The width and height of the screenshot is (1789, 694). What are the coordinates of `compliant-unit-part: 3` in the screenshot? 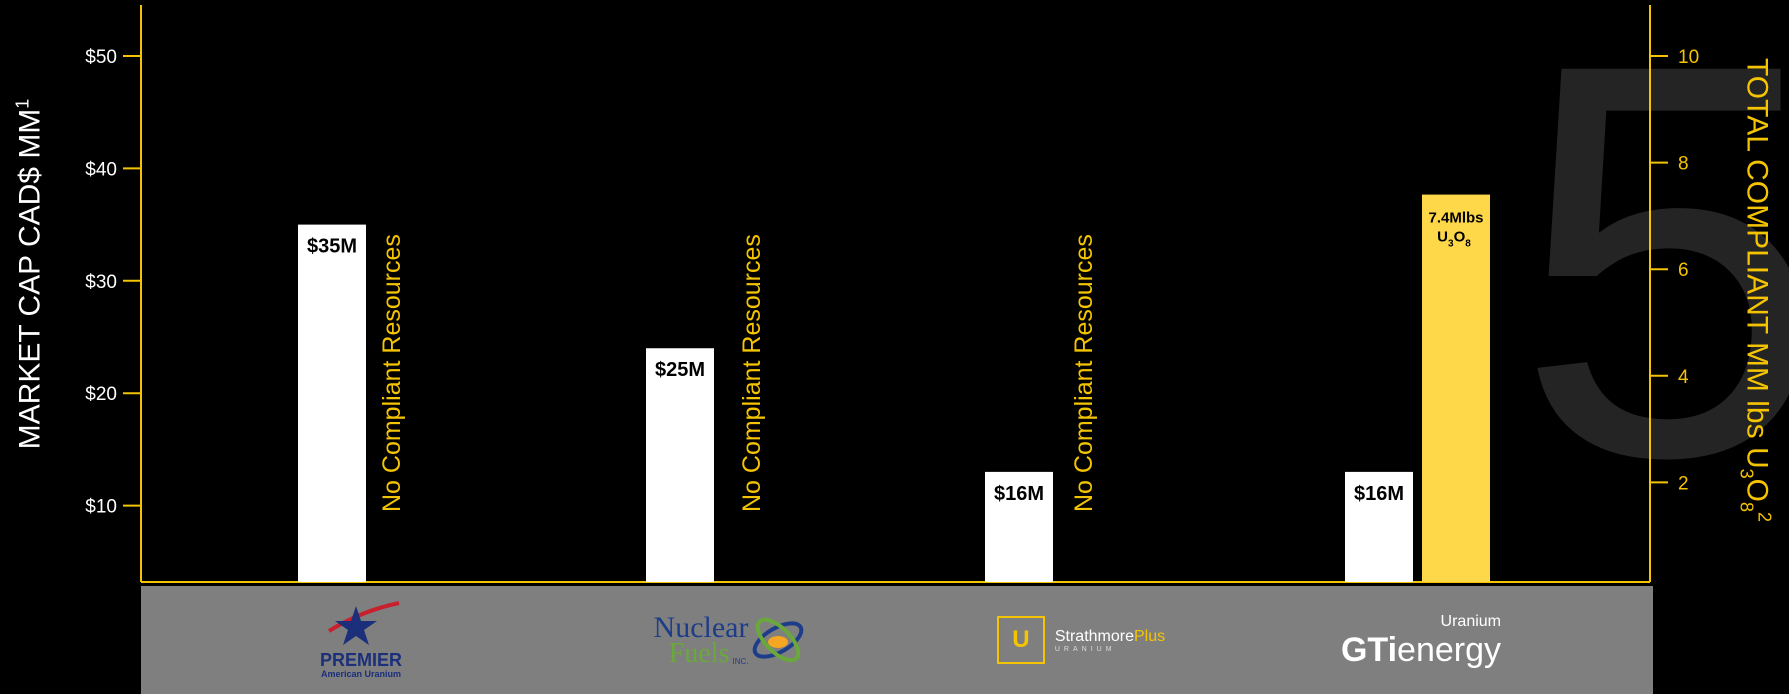 It's located at (1451, 244).